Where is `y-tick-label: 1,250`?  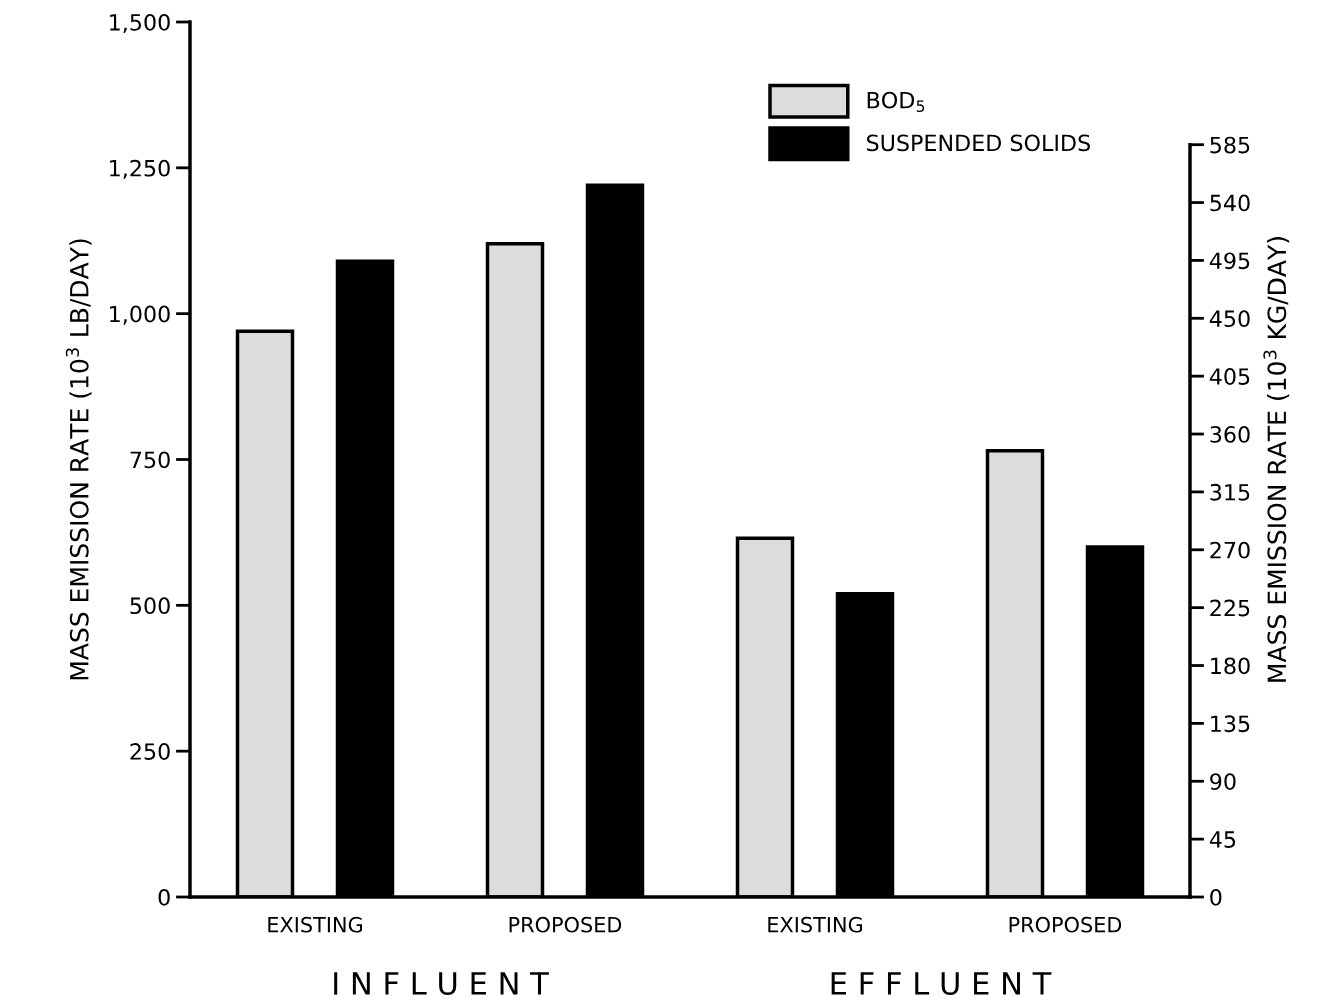 y-tick-label: 1,250 is located at coordinates (140, 169).